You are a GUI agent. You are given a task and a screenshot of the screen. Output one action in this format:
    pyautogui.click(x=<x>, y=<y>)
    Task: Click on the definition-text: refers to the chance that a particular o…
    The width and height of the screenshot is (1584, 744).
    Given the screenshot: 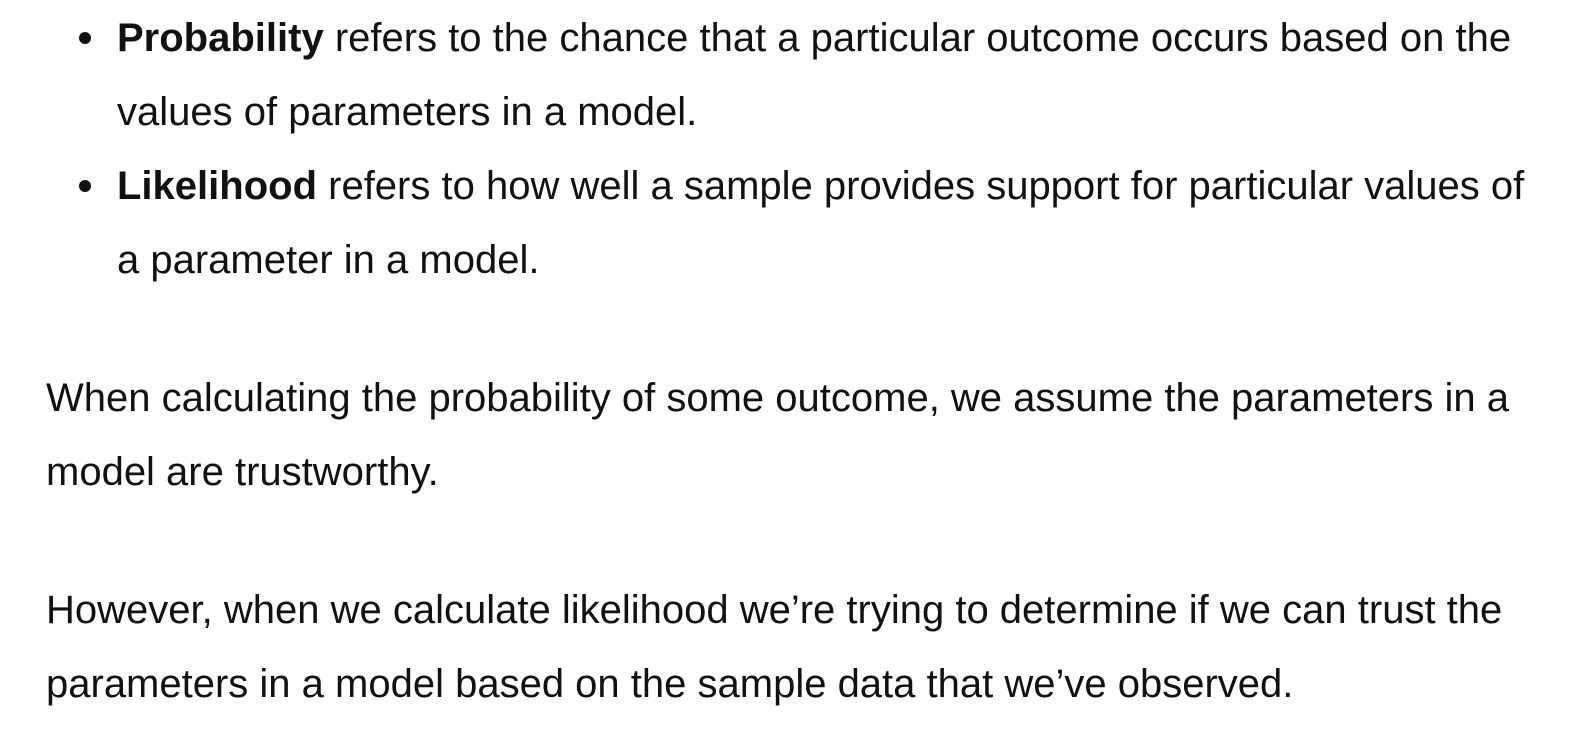 What is the action you would take?
    pyautogui.click(x=814, y=75)
    